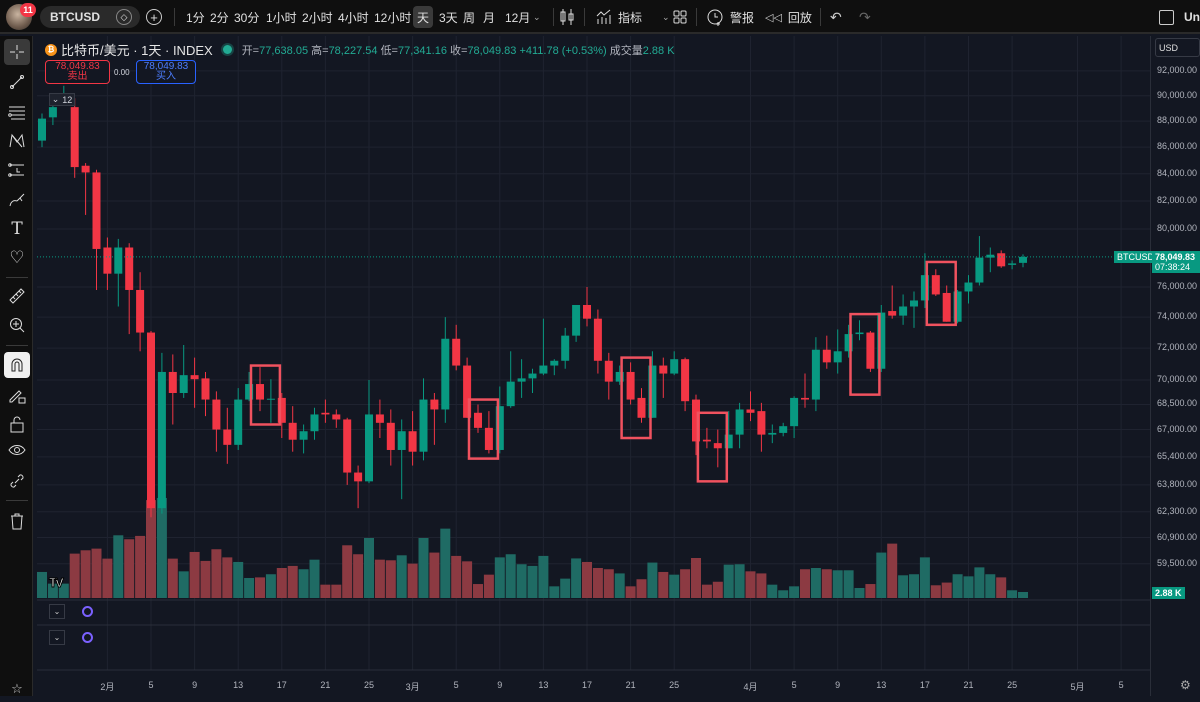  I want to click on annotation-rectangle, so click(265, 395).